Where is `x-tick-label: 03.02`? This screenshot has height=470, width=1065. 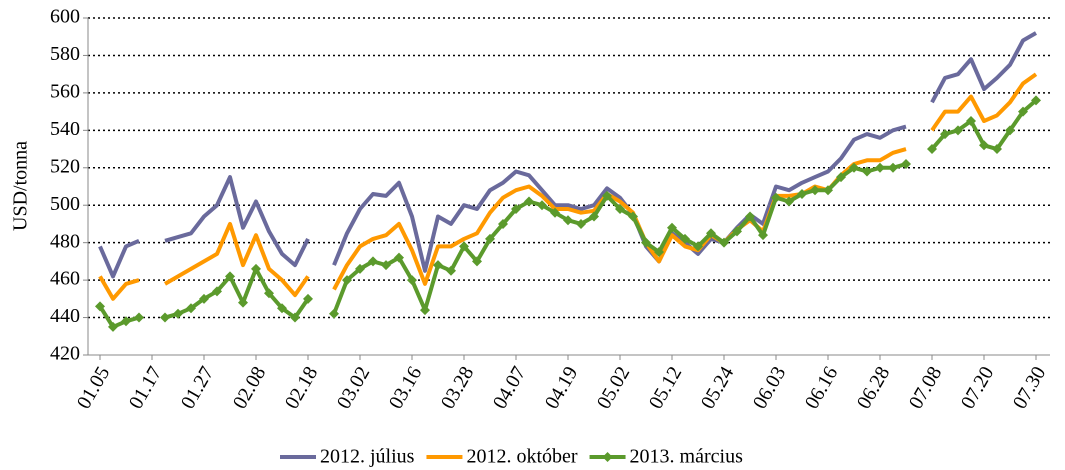 x-tick-label: 03.02 is located at coordinates (354, 388).